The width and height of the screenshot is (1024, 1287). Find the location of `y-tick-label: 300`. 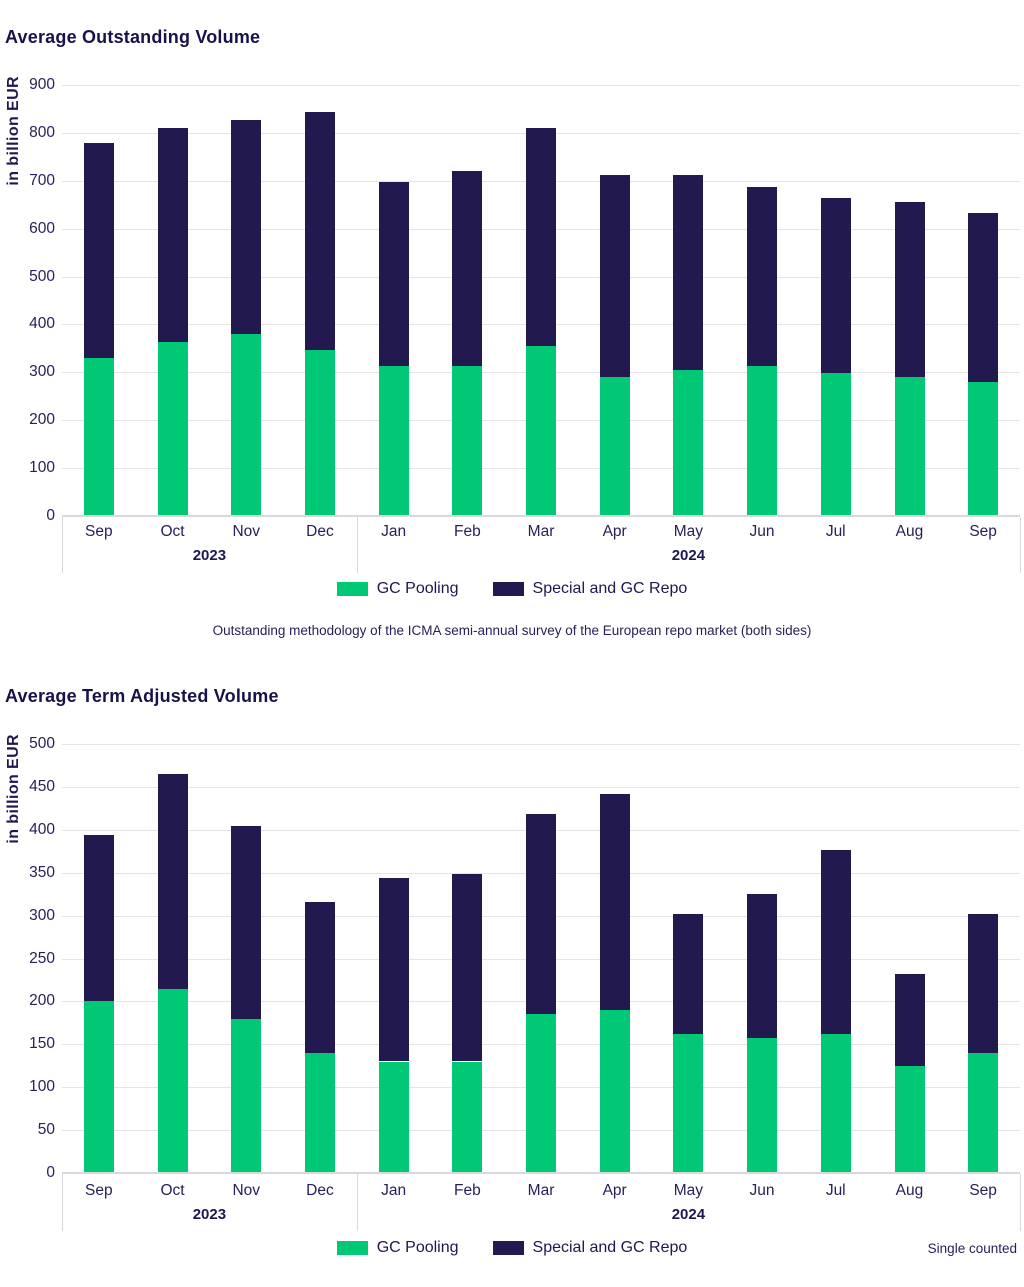

y-tick-label: 300 is located at coordinates (42, 372).